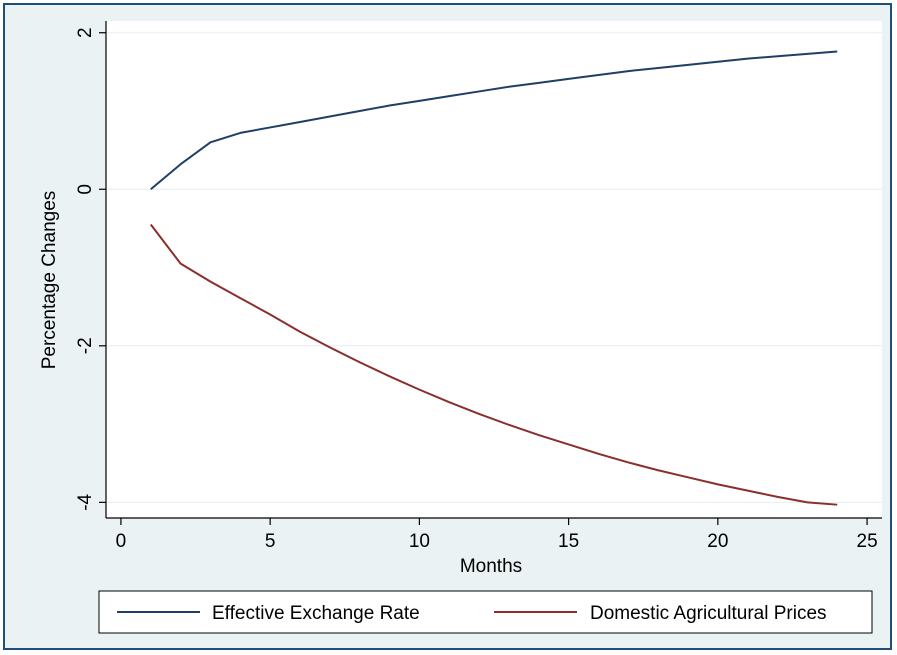  What do you see at coordinates (85, 189) in the screenshot?
I see `y-tick-label-2: 0` at bounding box center [85, 189].